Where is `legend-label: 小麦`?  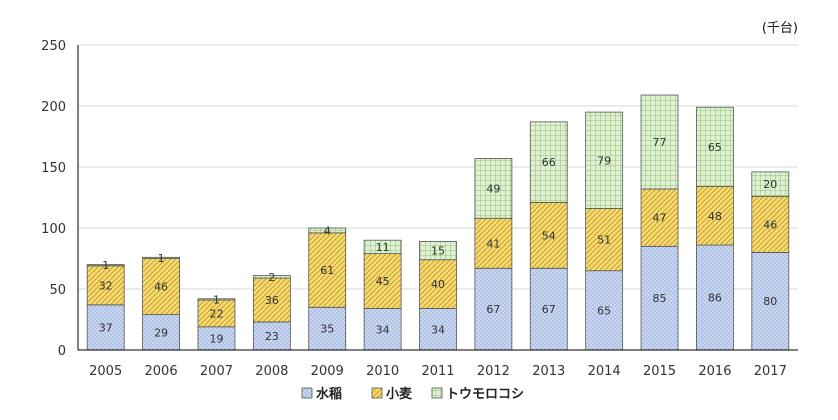 legend-label: 小麦 is located at coordinates (399, 394).